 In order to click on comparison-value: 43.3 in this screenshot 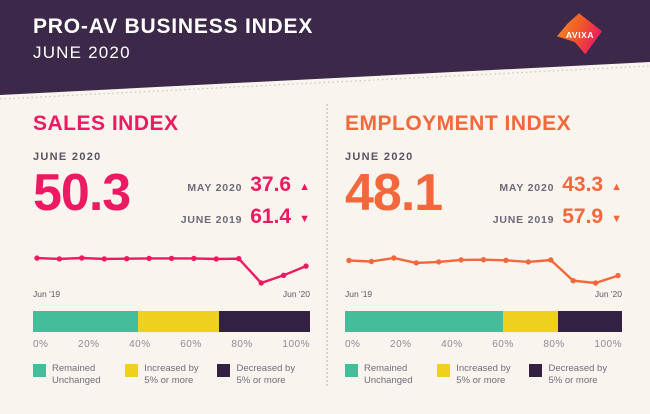, I will do `click(583, 184)`.